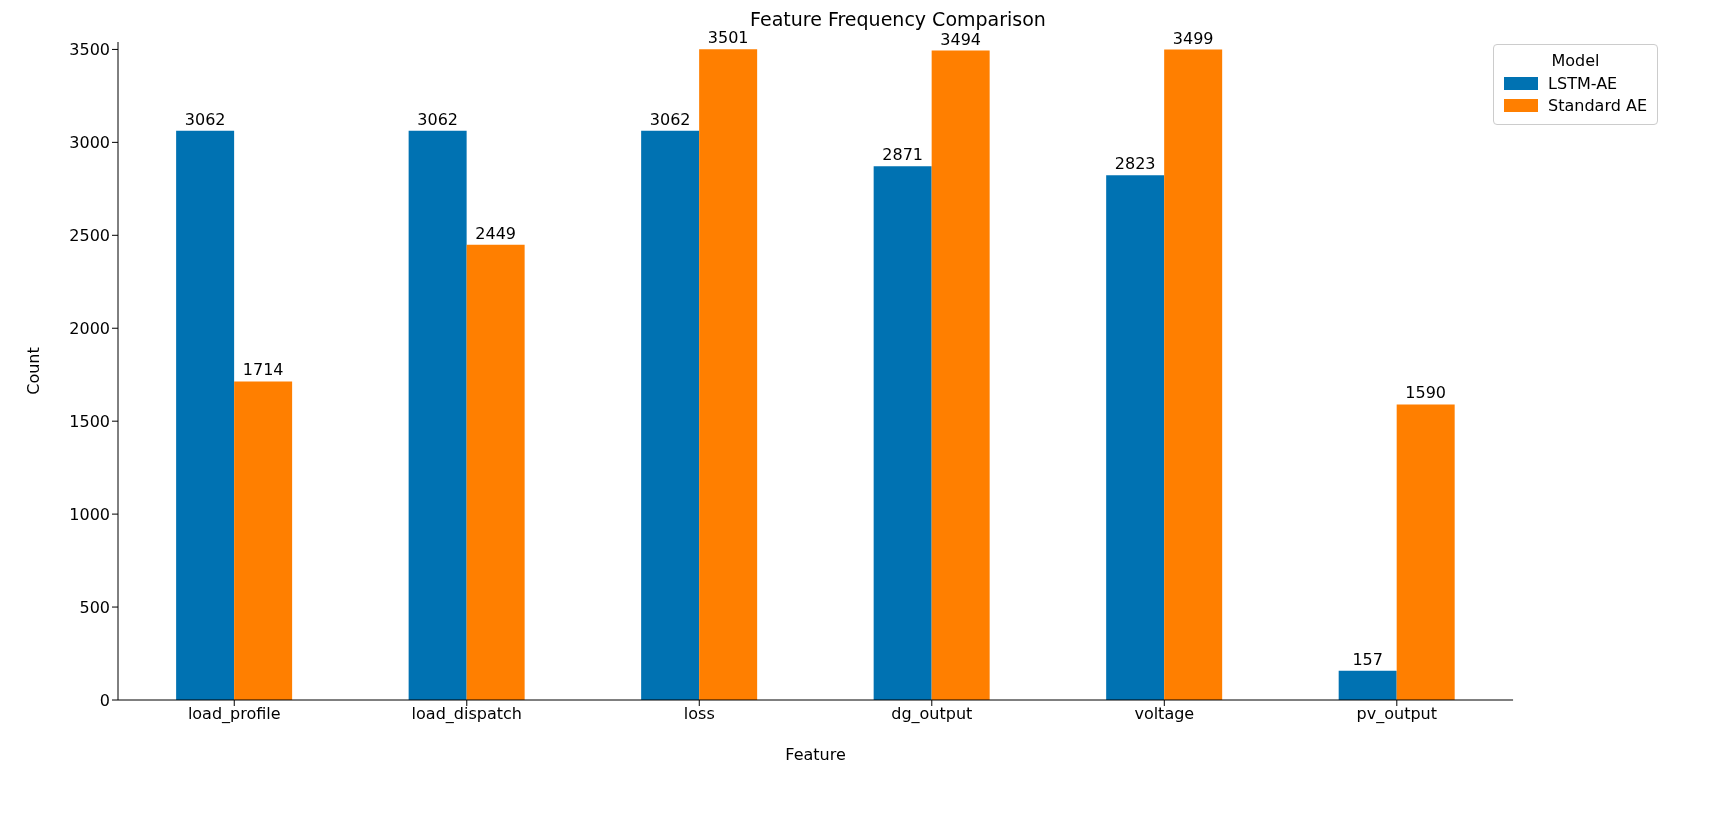 This screenshot has height=827, width=1720. Describe the element at coordinates (1164, 714) in the screenshot. I see `x-tick-label: voltage` at that location.